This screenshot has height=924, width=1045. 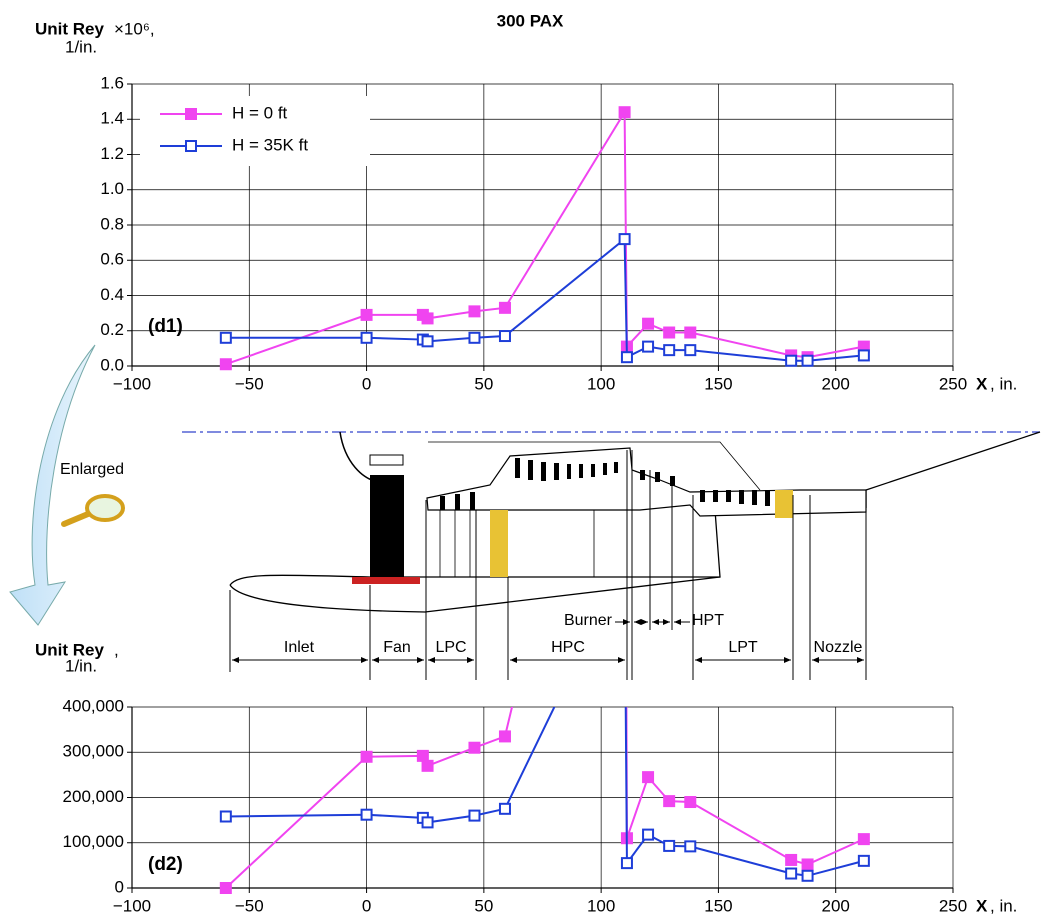 I want to click on legend-box, so click(x=255, y=131).